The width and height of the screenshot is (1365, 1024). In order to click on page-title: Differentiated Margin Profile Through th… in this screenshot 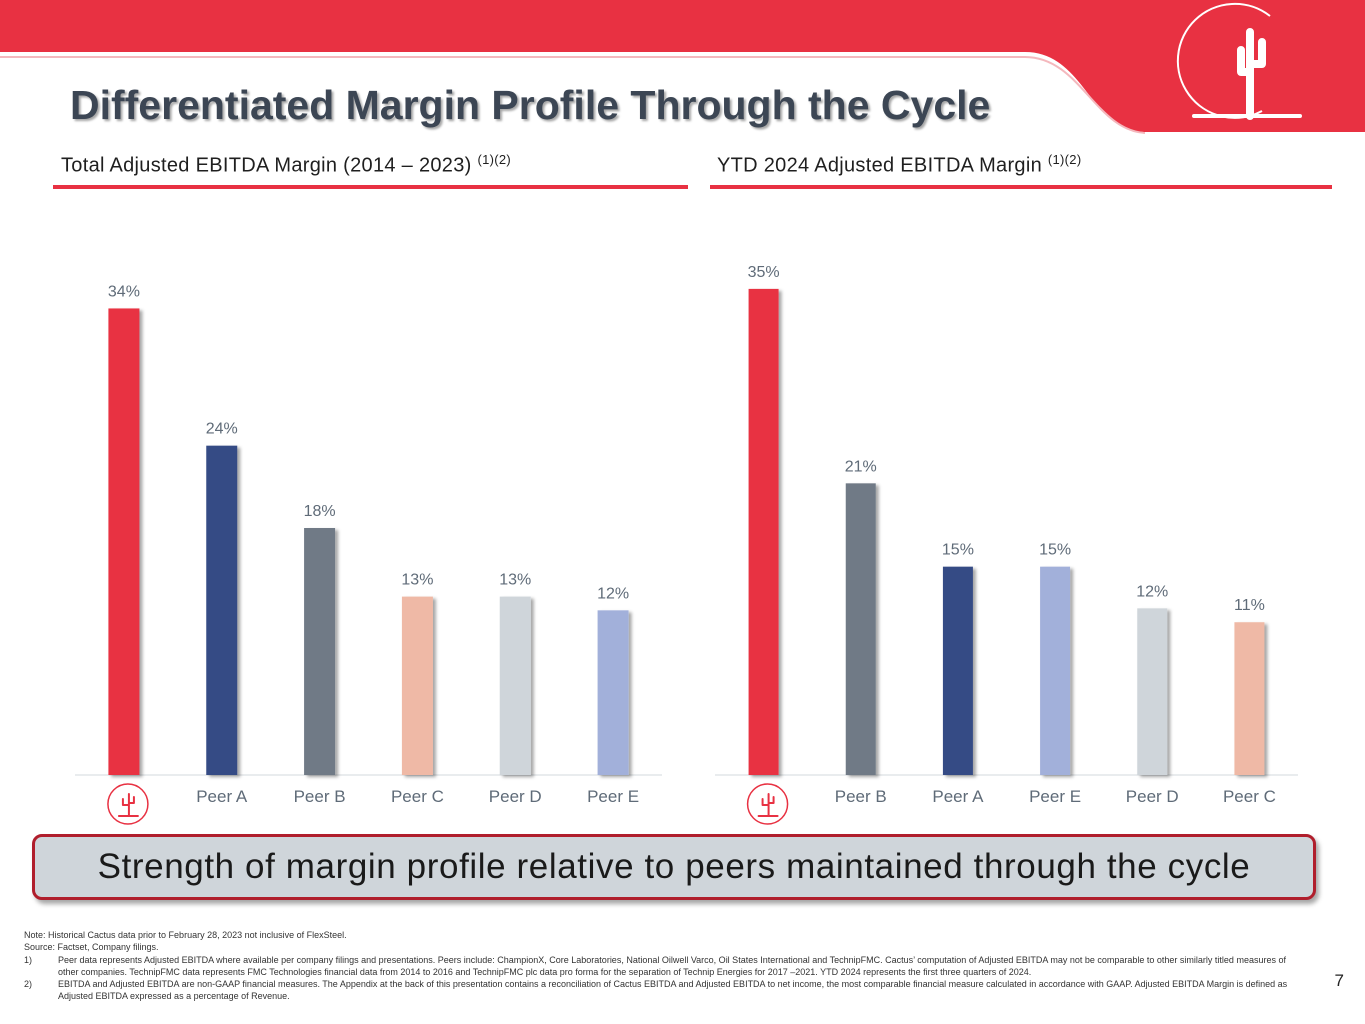, I will do `click(530, 105)`.